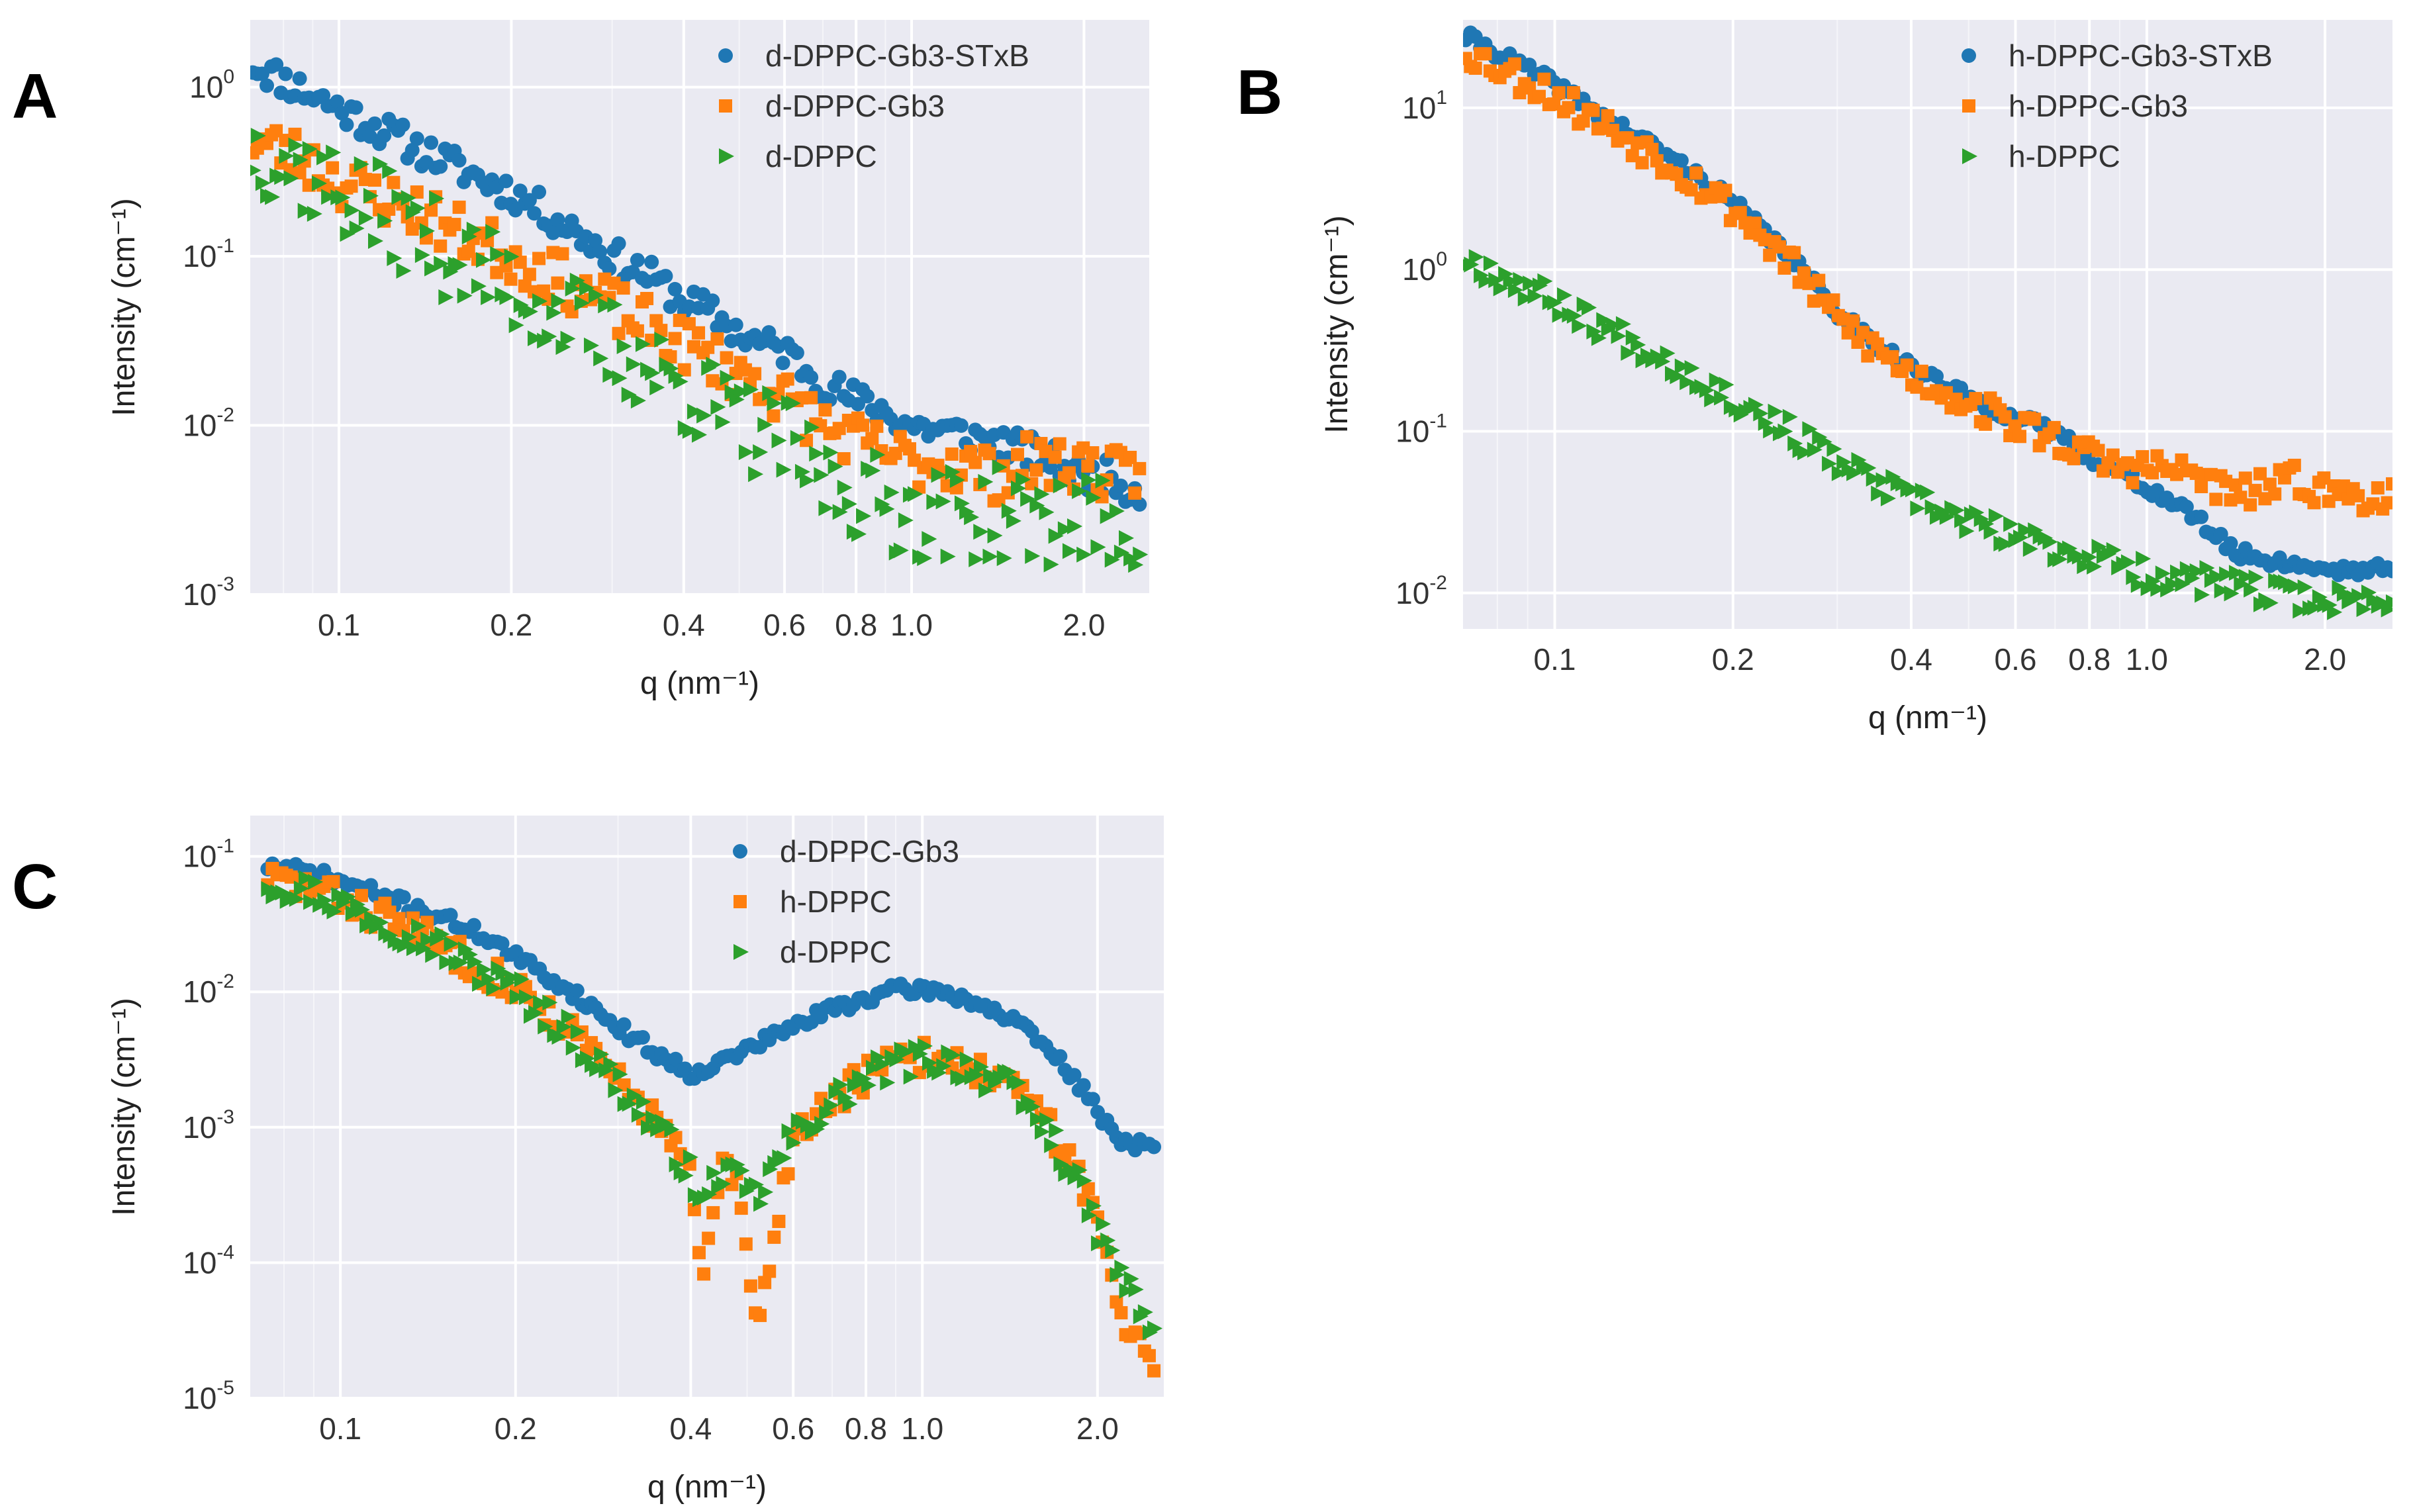 The width and height of the screenshot is (2415, 1512). What do you see at coordinates (209, 990) in the screenshot?
I see `y-tick-label: 10⁻²` at bounding box center [209, 990].